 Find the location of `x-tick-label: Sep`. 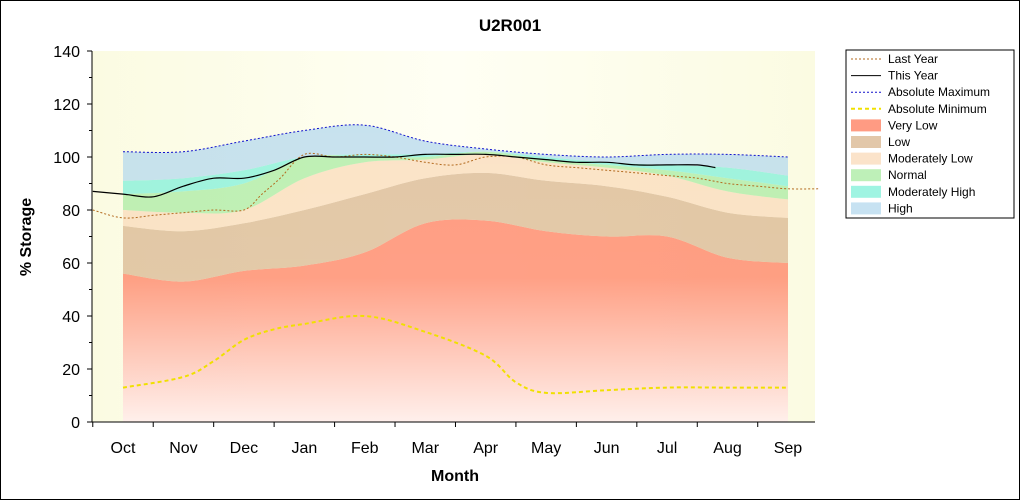

x-tick-label: Sep is located at coordinates (788, 448).